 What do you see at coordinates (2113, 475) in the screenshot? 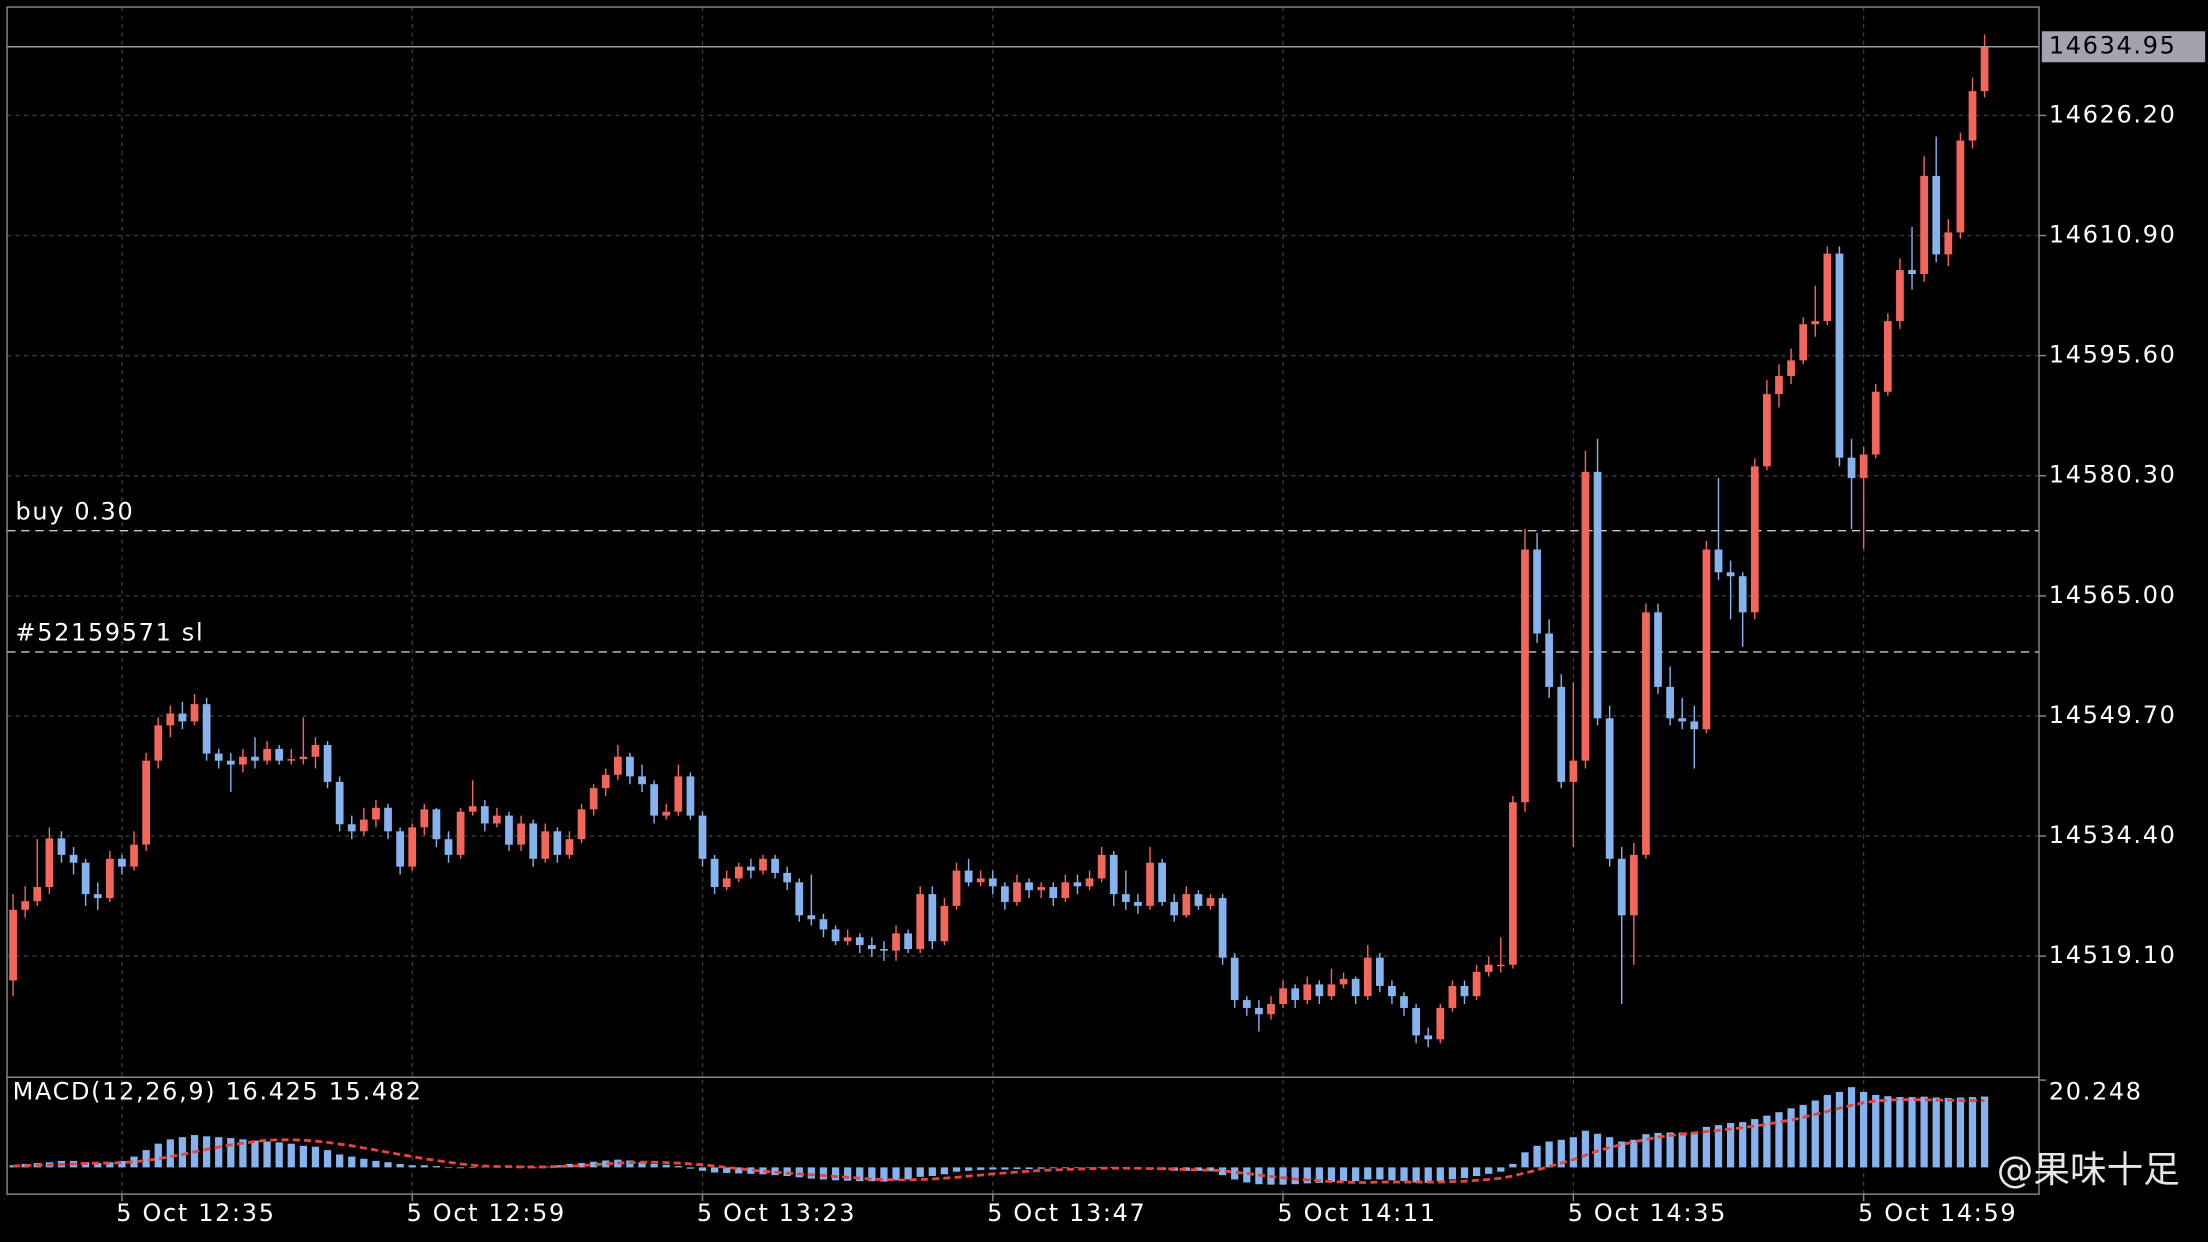
I see `y-tick-label: 14580.30` at bounding box center [2113, 475].